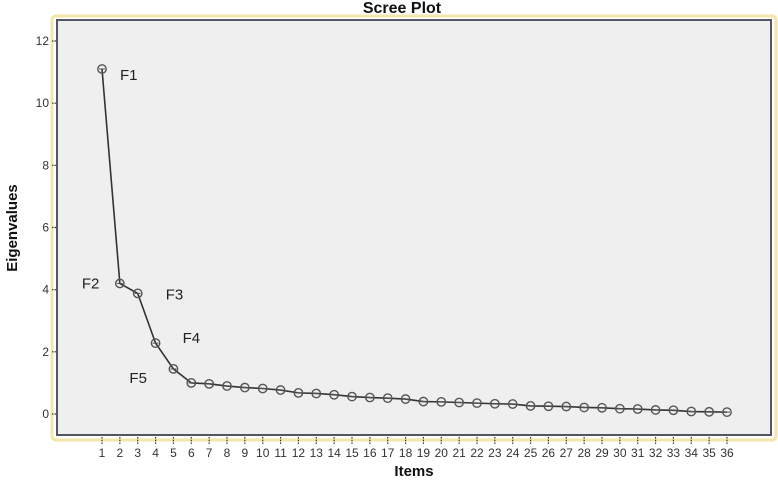  What do you see at coordinates (12, 228) in the screenshot?
I see `y-axis-title: Eigenvalues` at bounding box center [12, 228].